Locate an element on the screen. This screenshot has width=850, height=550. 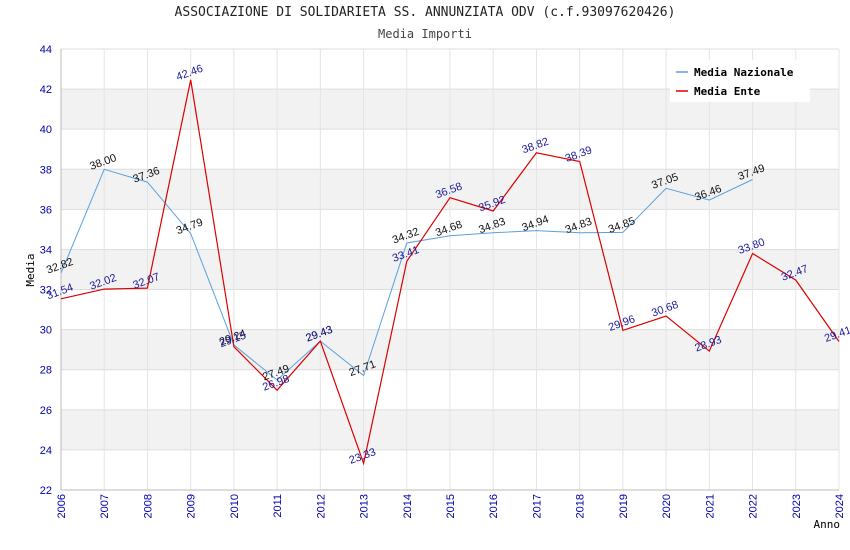
x-tick-label: 2010 is located at coordinates (235, 506).